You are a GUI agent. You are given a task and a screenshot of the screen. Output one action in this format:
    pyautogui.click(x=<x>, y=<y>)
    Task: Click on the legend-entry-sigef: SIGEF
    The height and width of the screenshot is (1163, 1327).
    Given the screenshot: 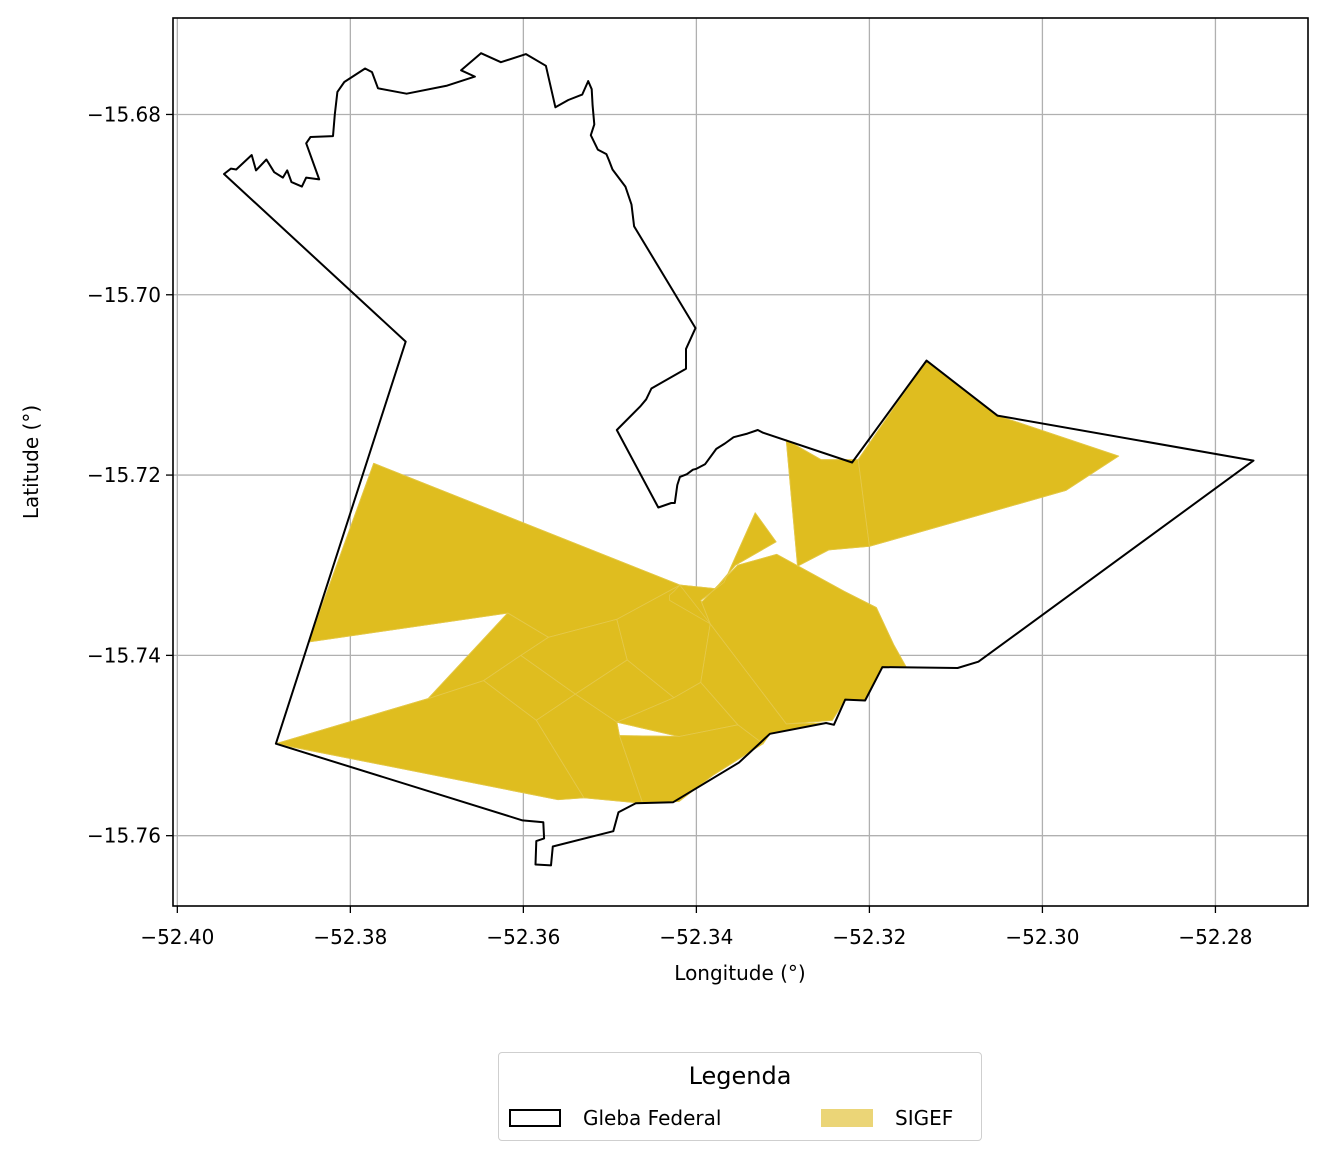 What is the action you would take?
    pyautogui.click(x=887, y=1118)
    